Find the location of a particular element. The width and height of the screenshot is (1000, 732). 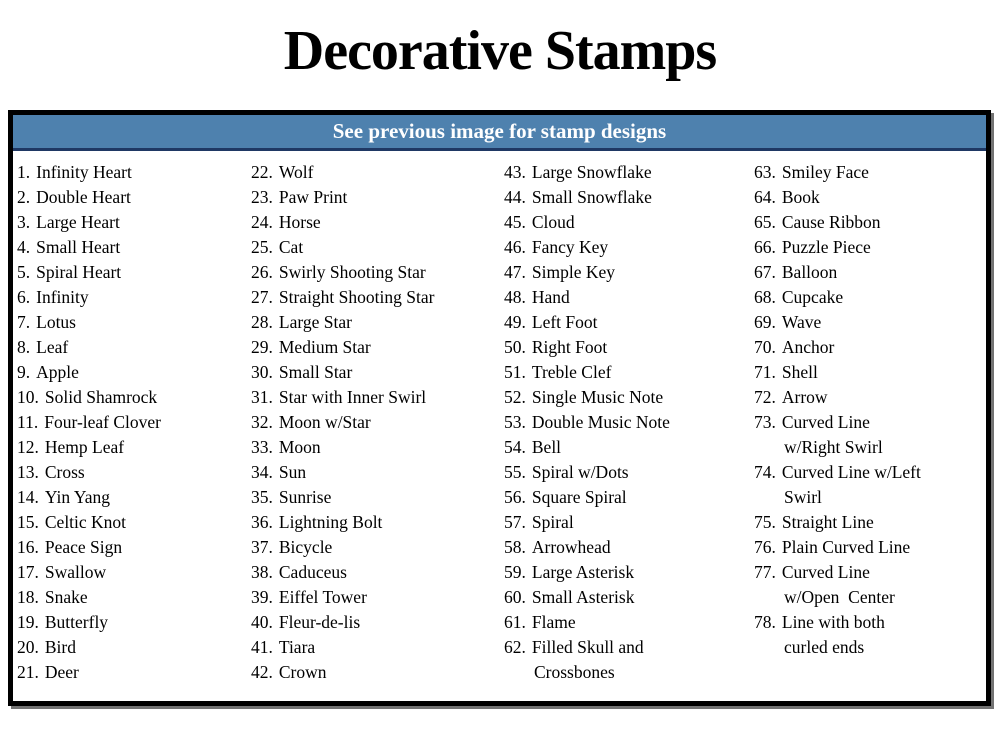

item-number: 46. is located at coordinates (515, 247).